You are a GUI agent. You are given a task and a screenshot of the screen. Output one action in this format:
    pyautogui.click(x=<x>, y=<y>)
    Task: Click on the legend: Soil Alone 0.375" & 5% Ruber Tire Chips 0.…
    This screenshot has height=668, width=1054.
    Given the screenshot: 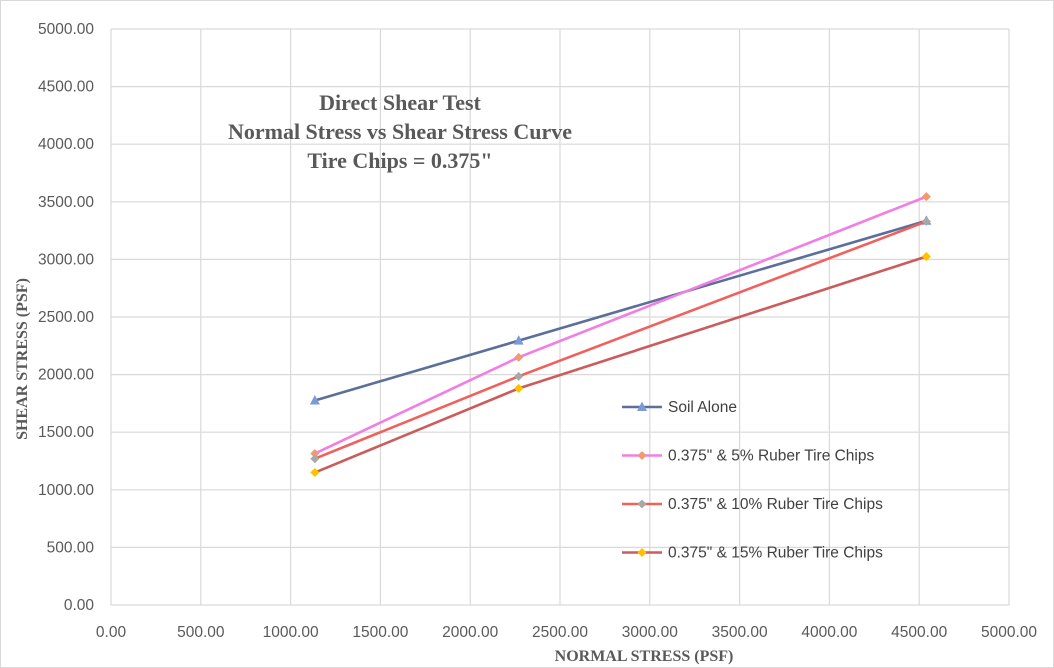 What is the action you would take?
    pyautogui.click(x=752, y=480)
    